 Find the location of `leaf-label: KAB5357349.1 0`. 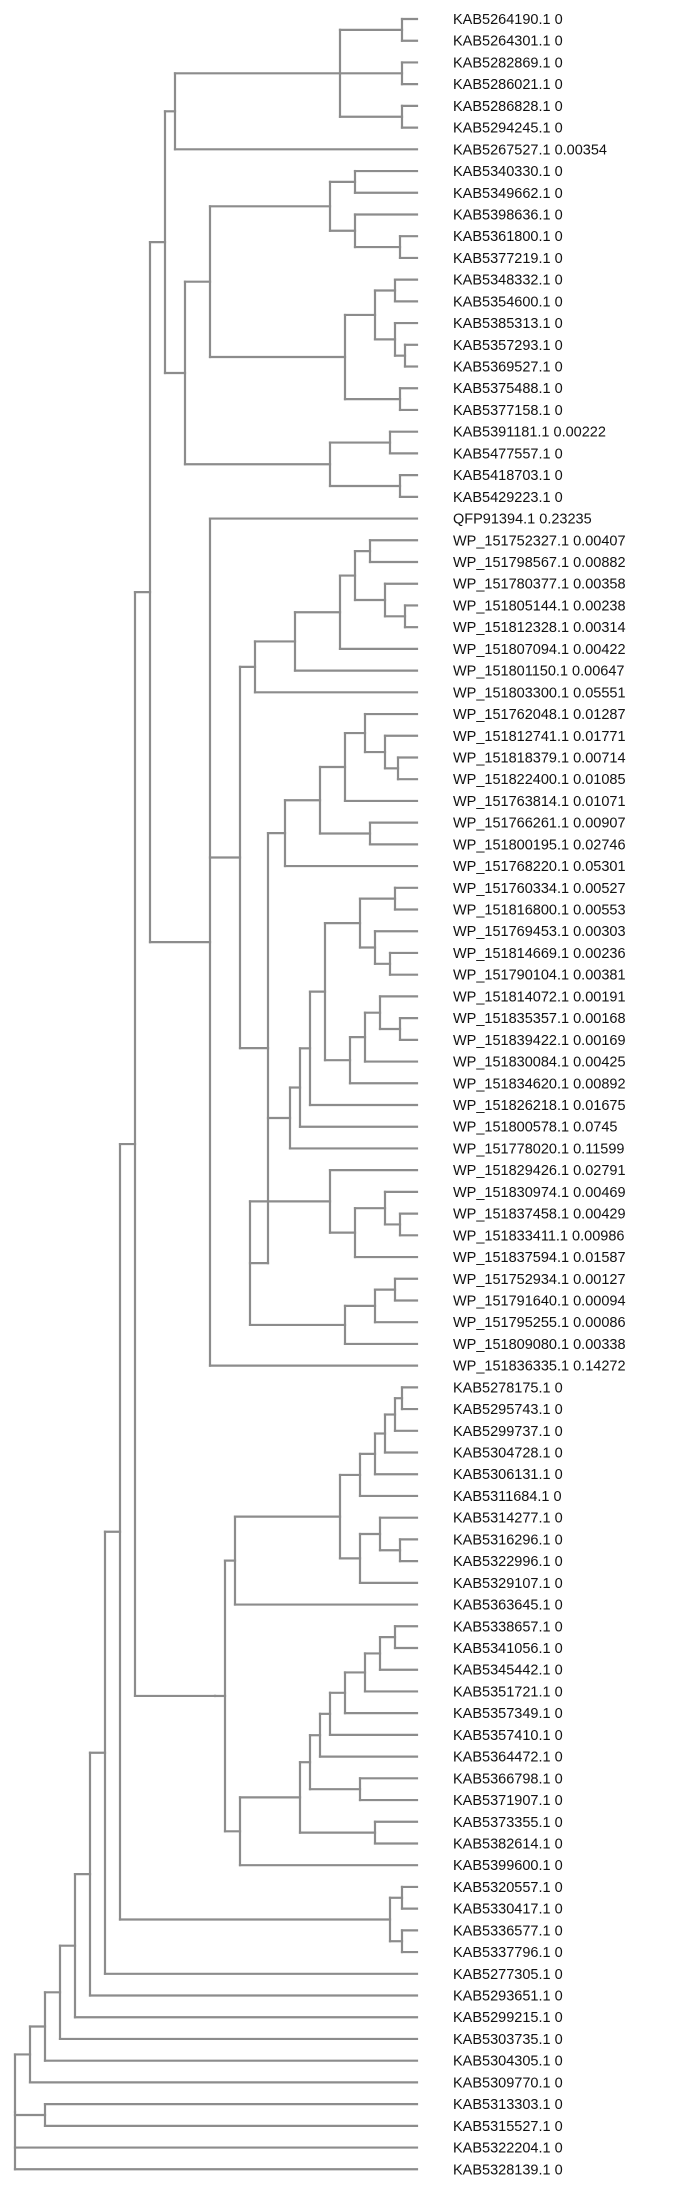

leaf-label: KAB5357349.1 0 is located at coordinates (508, 1714).